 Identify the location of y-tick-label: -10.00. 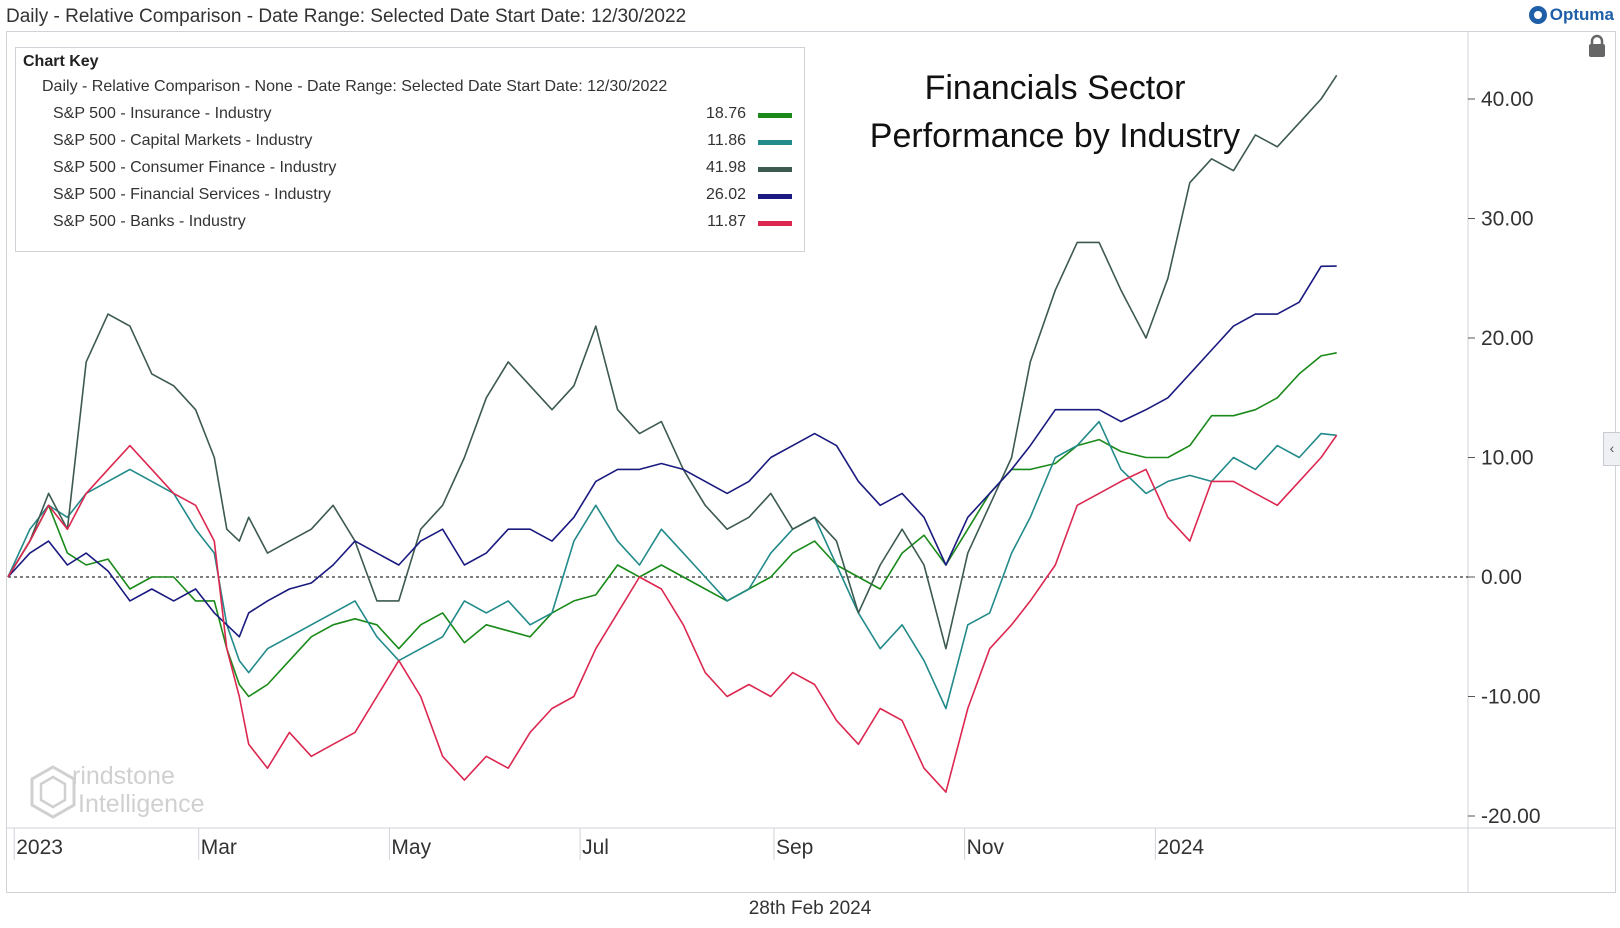
(1511, 697).